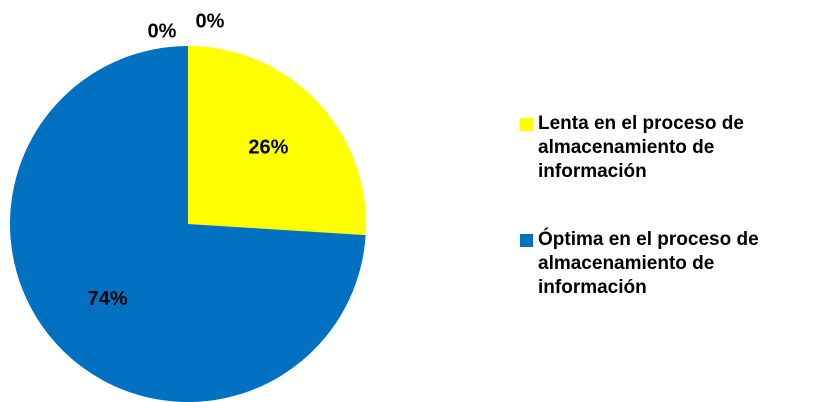  What do you see at coordinates (268, 148) in the screenshot?
I see `data-label: 26%` at bounding box center [268, 148].